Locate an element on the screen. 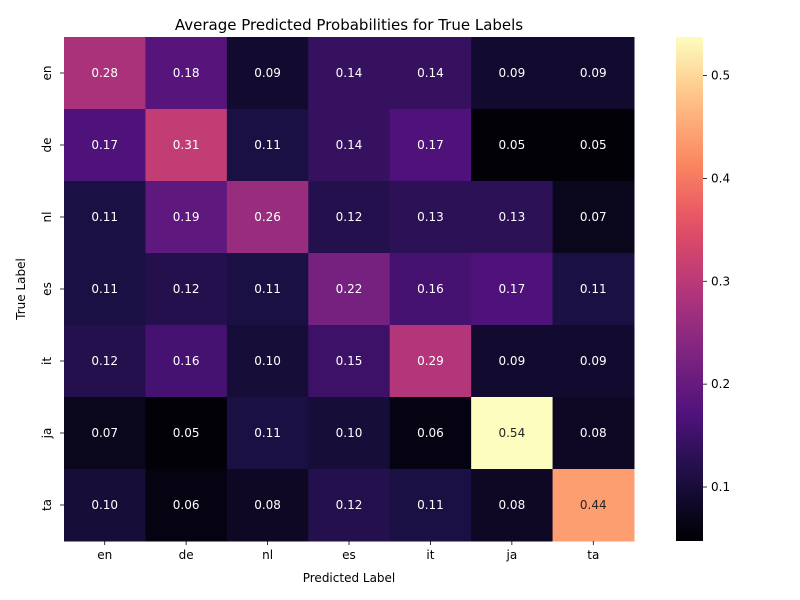  x-axis-label: Predicted Label is located at coordinates (349, 578).